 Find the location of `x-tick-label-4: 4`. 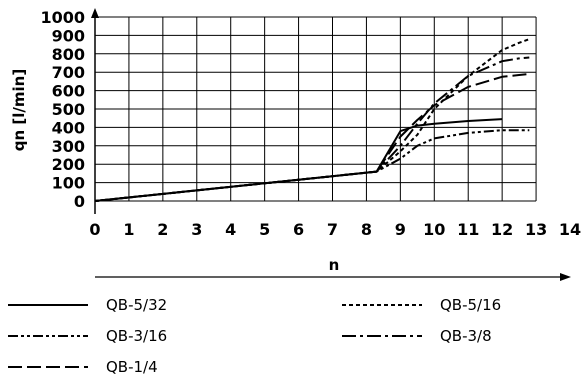

x-tick-label-4: 4 is located at coordinates (230, 229).